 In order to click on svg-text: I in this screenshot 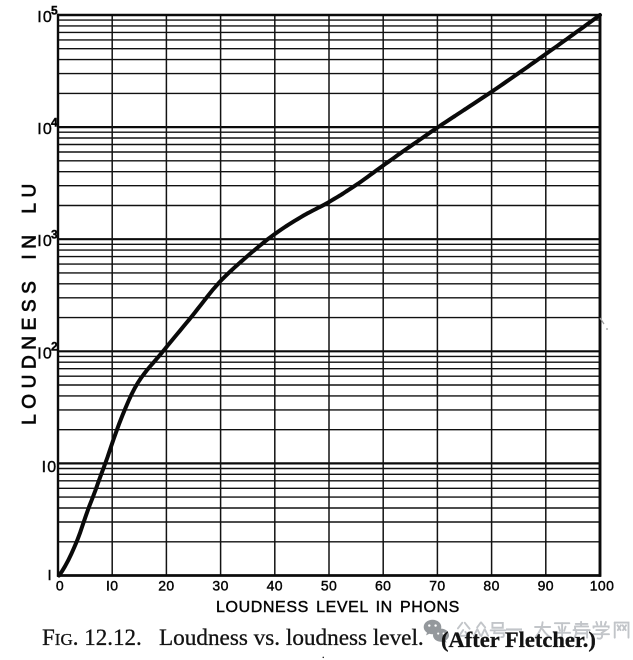, I will do `click(50, 575)`.